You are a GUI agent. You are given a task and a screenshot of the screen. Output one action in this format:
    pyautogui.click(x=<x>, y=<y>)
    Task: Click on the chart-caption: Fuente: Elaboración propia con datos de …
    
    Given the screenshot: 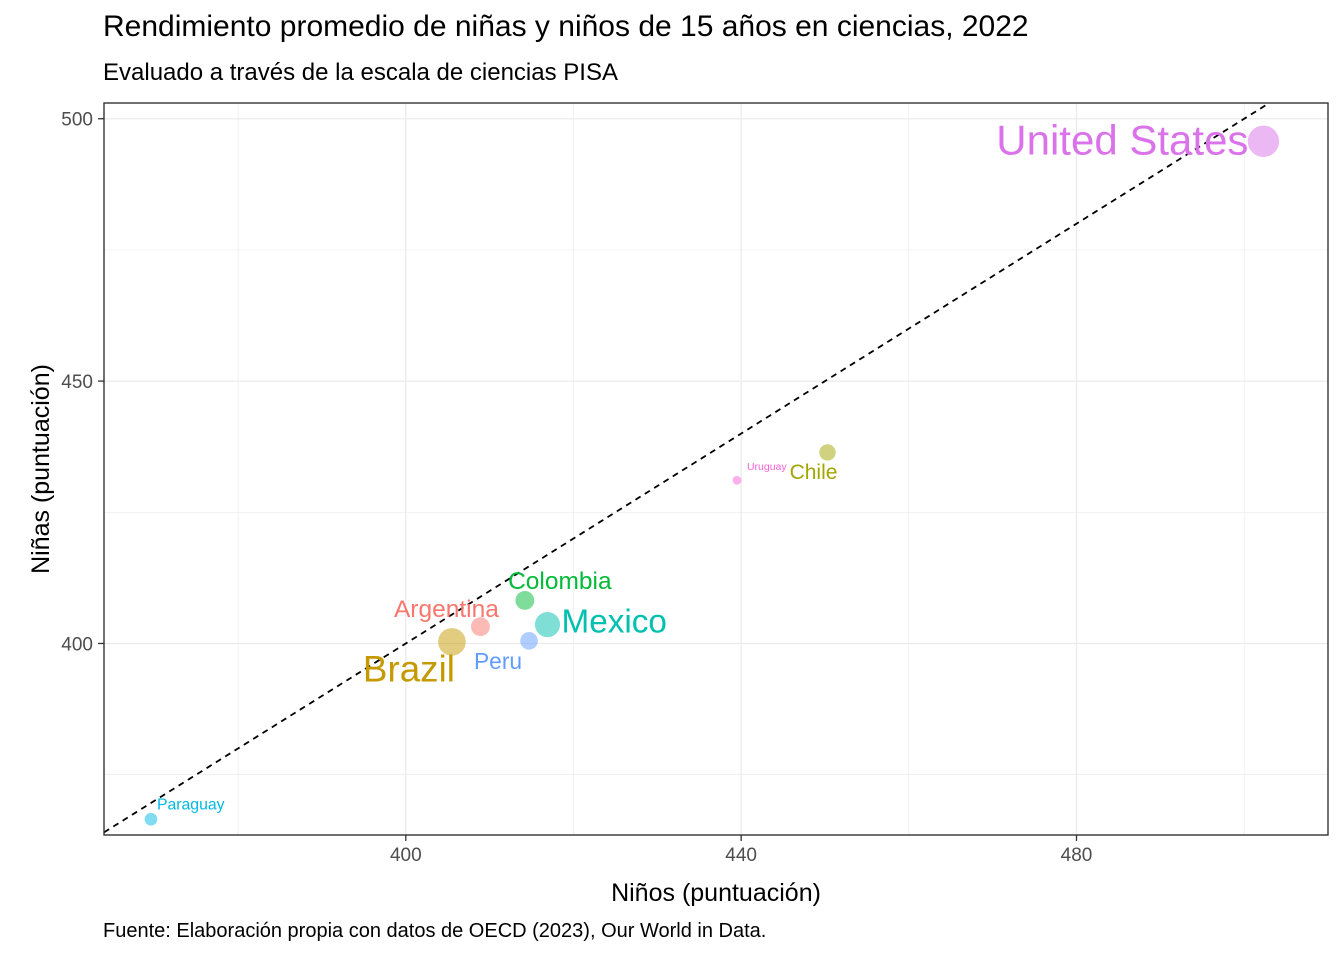 What is the action you would take?
    pyautogui.click(x=435, y=931)
    